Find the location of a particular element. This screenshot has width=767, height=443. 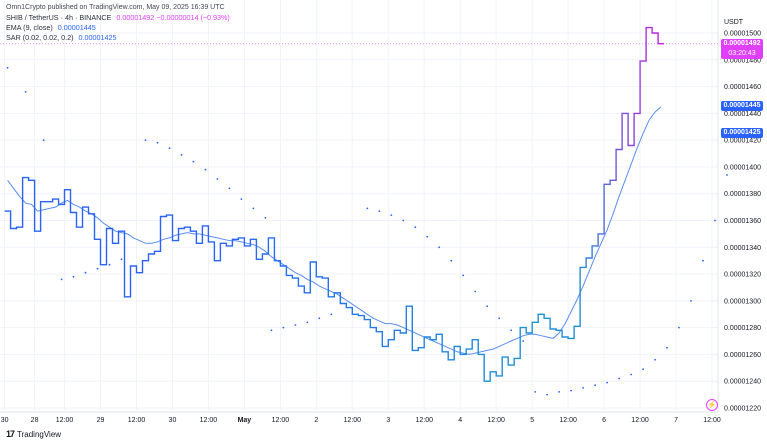

x-tick-label: 3 is located at coordinates (388, 420).